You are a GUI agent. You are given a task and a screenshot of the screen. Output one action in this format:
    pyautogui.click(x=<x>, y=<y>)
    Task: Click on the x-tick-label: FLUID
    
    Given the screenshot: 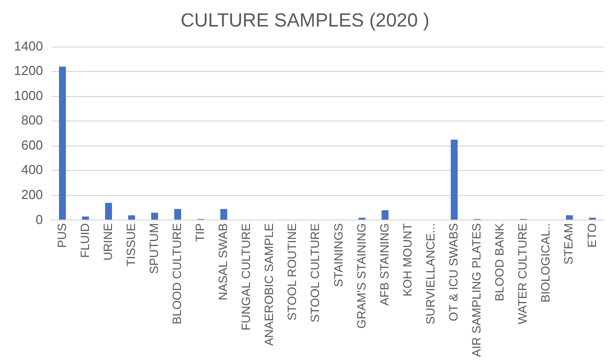 What is the action you would take?
    pyautogui.click(x=85, y=240)
    